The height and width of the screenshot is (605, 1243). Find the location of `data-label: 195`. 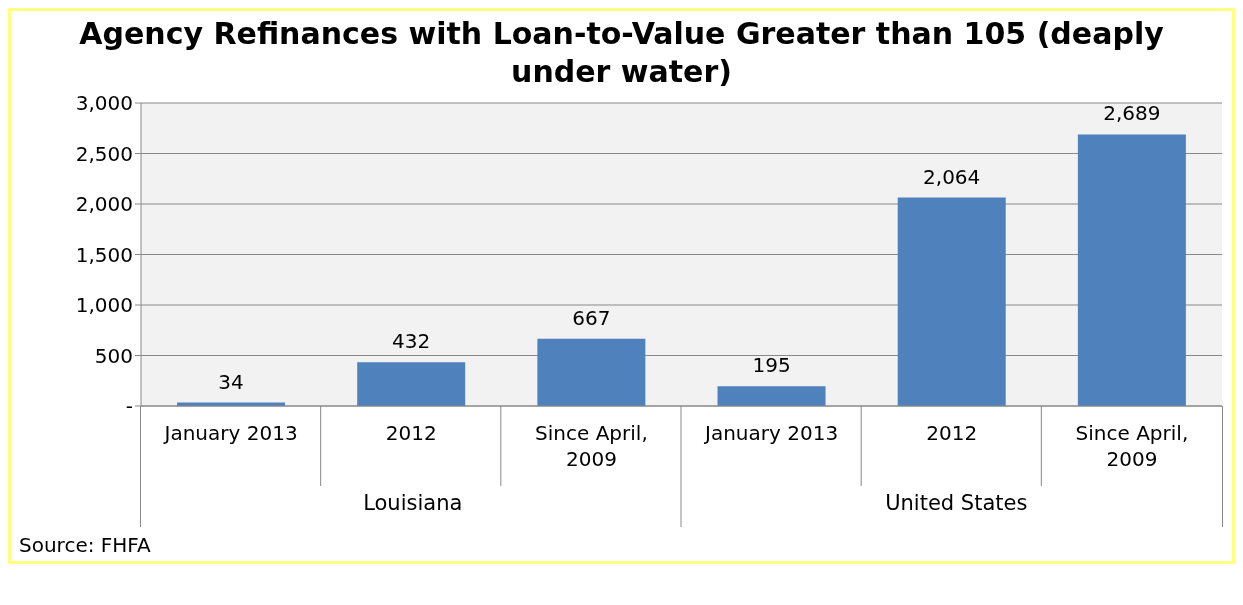

data-label: 195 is located at coordinates (771, 365).